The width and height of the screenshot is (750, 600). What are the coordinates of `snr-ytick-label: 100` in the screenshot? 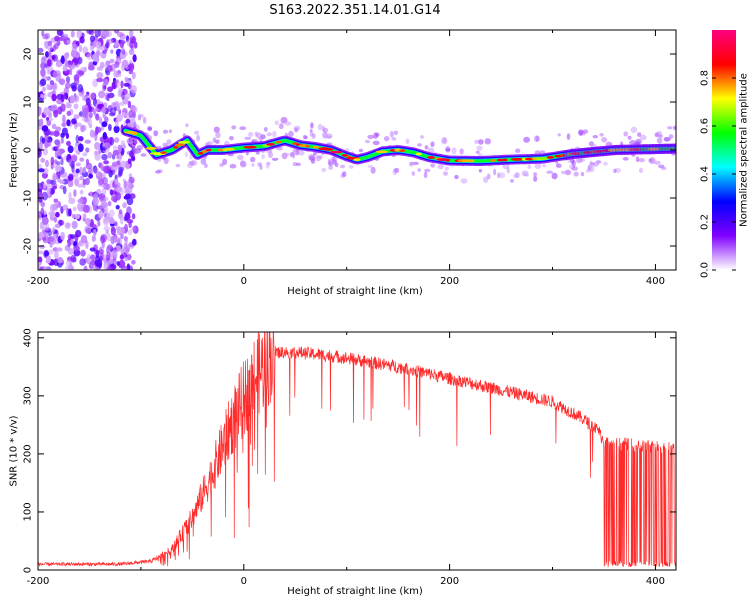 It's located at (28, 511).